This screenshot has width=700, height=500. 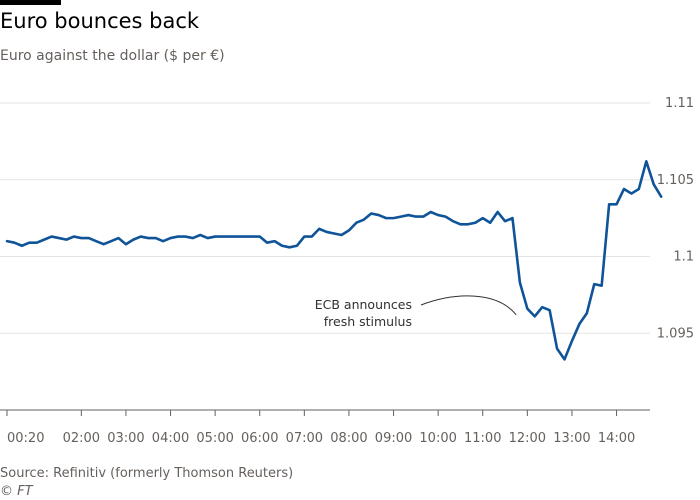 What do you see at coordinates (616, 438) in the screenshot?
I see `x-tick-label: 14:00` at bounding box center [616, 438].